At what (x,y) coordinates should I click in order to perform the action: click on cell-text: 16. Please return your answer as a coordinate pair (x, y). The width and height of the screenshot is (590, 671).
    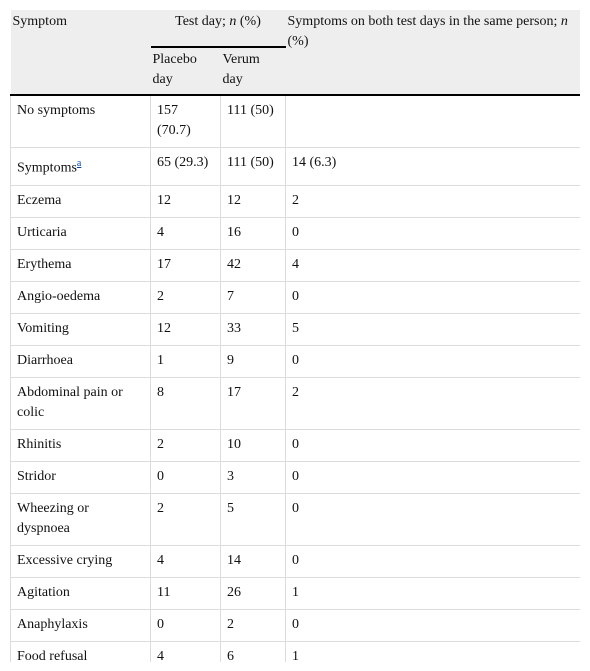
    Looking at the image, I should click on (234, 232).